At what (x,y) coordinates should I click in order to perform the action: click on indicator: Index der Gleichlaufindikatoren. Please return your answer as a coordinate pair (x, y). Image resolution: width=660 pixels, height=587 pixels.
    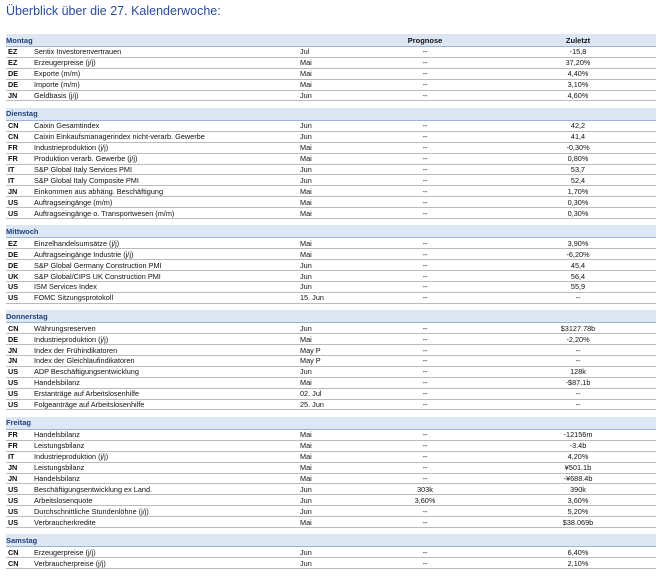
    Looking at the image, I should click on (84, 361).